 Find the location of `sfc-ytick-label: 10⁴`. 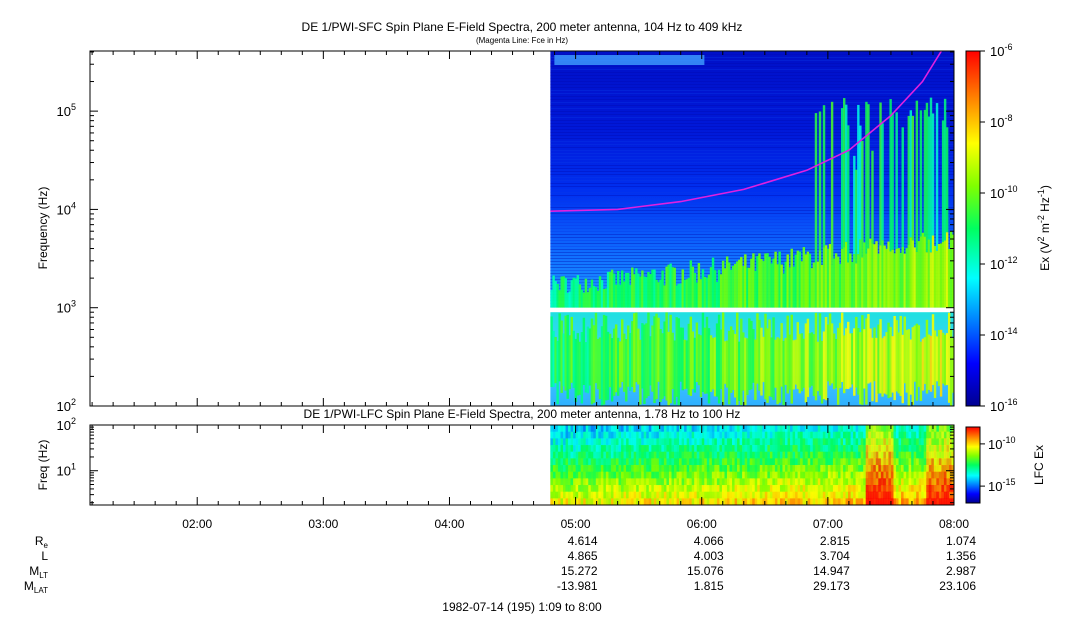

sfc-ytick-label: 10⁴ is located at coordinates (66, 208).